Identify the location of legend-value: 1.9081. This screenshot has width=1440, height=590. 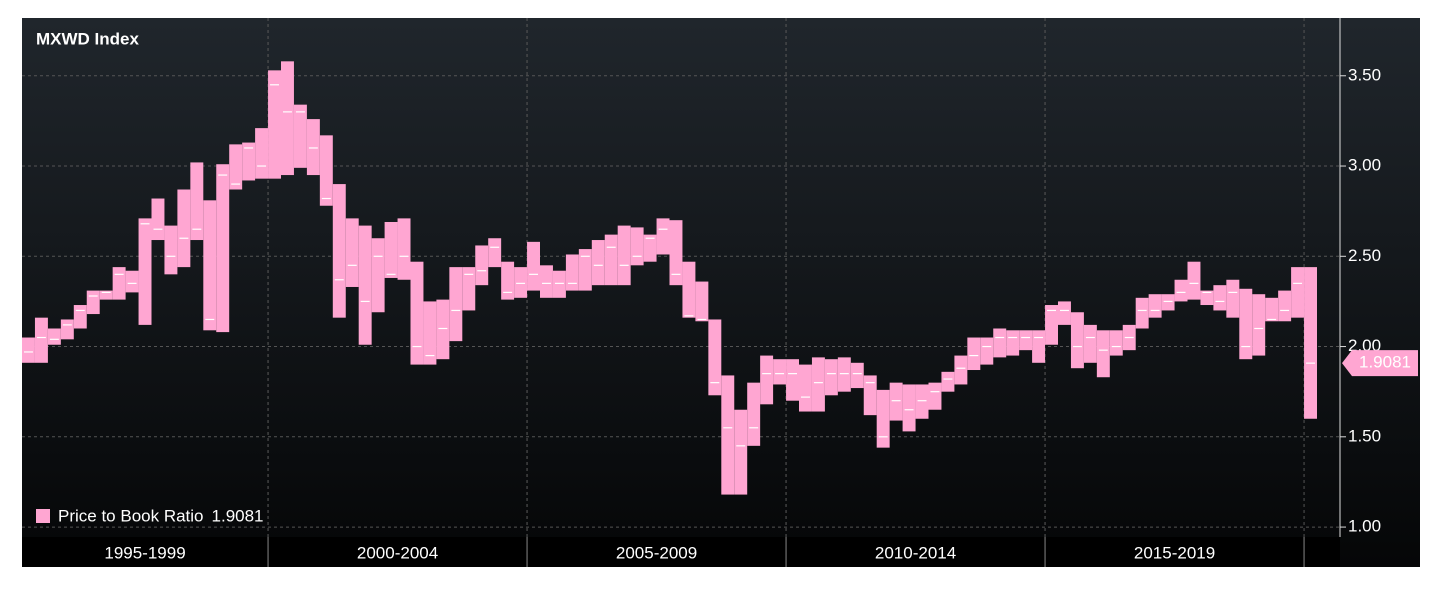
(238, 515).